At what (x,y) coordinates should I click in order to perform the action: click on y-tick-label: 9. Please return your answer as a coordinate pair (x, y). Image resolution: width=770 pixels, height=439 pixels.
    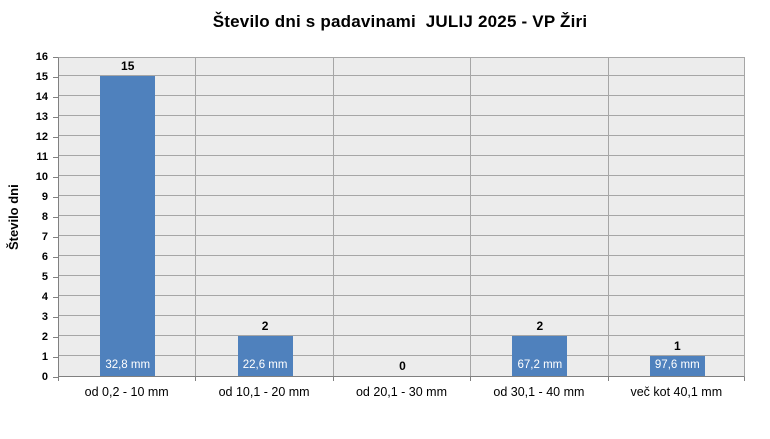
    Looking at the image, I should click on (44, 197).